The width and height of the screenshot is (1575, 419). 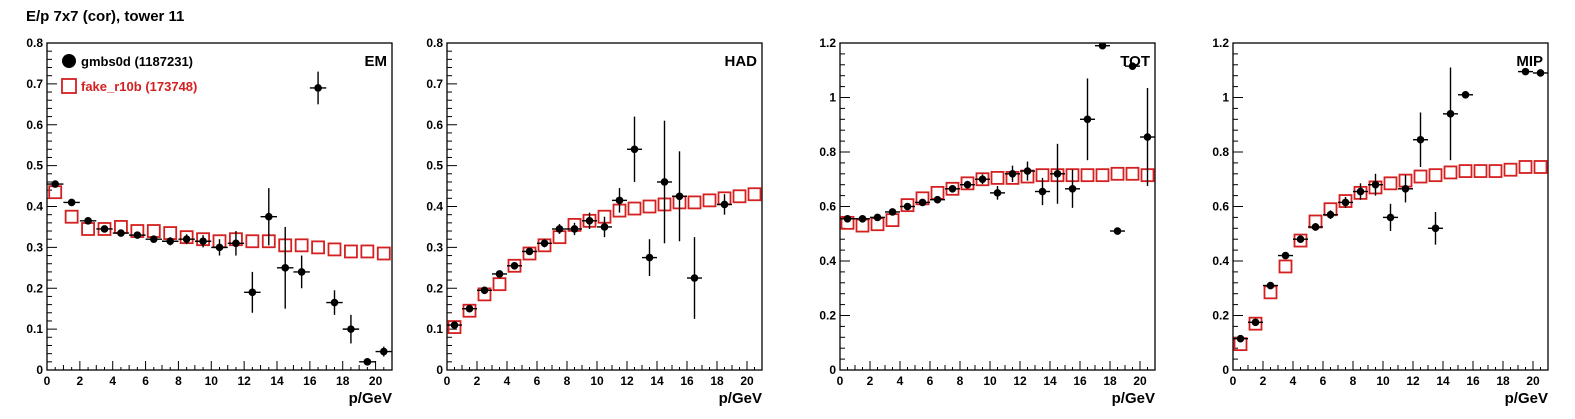 I want to click on y-tick-label: 0.7, so click(x=434, y=84).